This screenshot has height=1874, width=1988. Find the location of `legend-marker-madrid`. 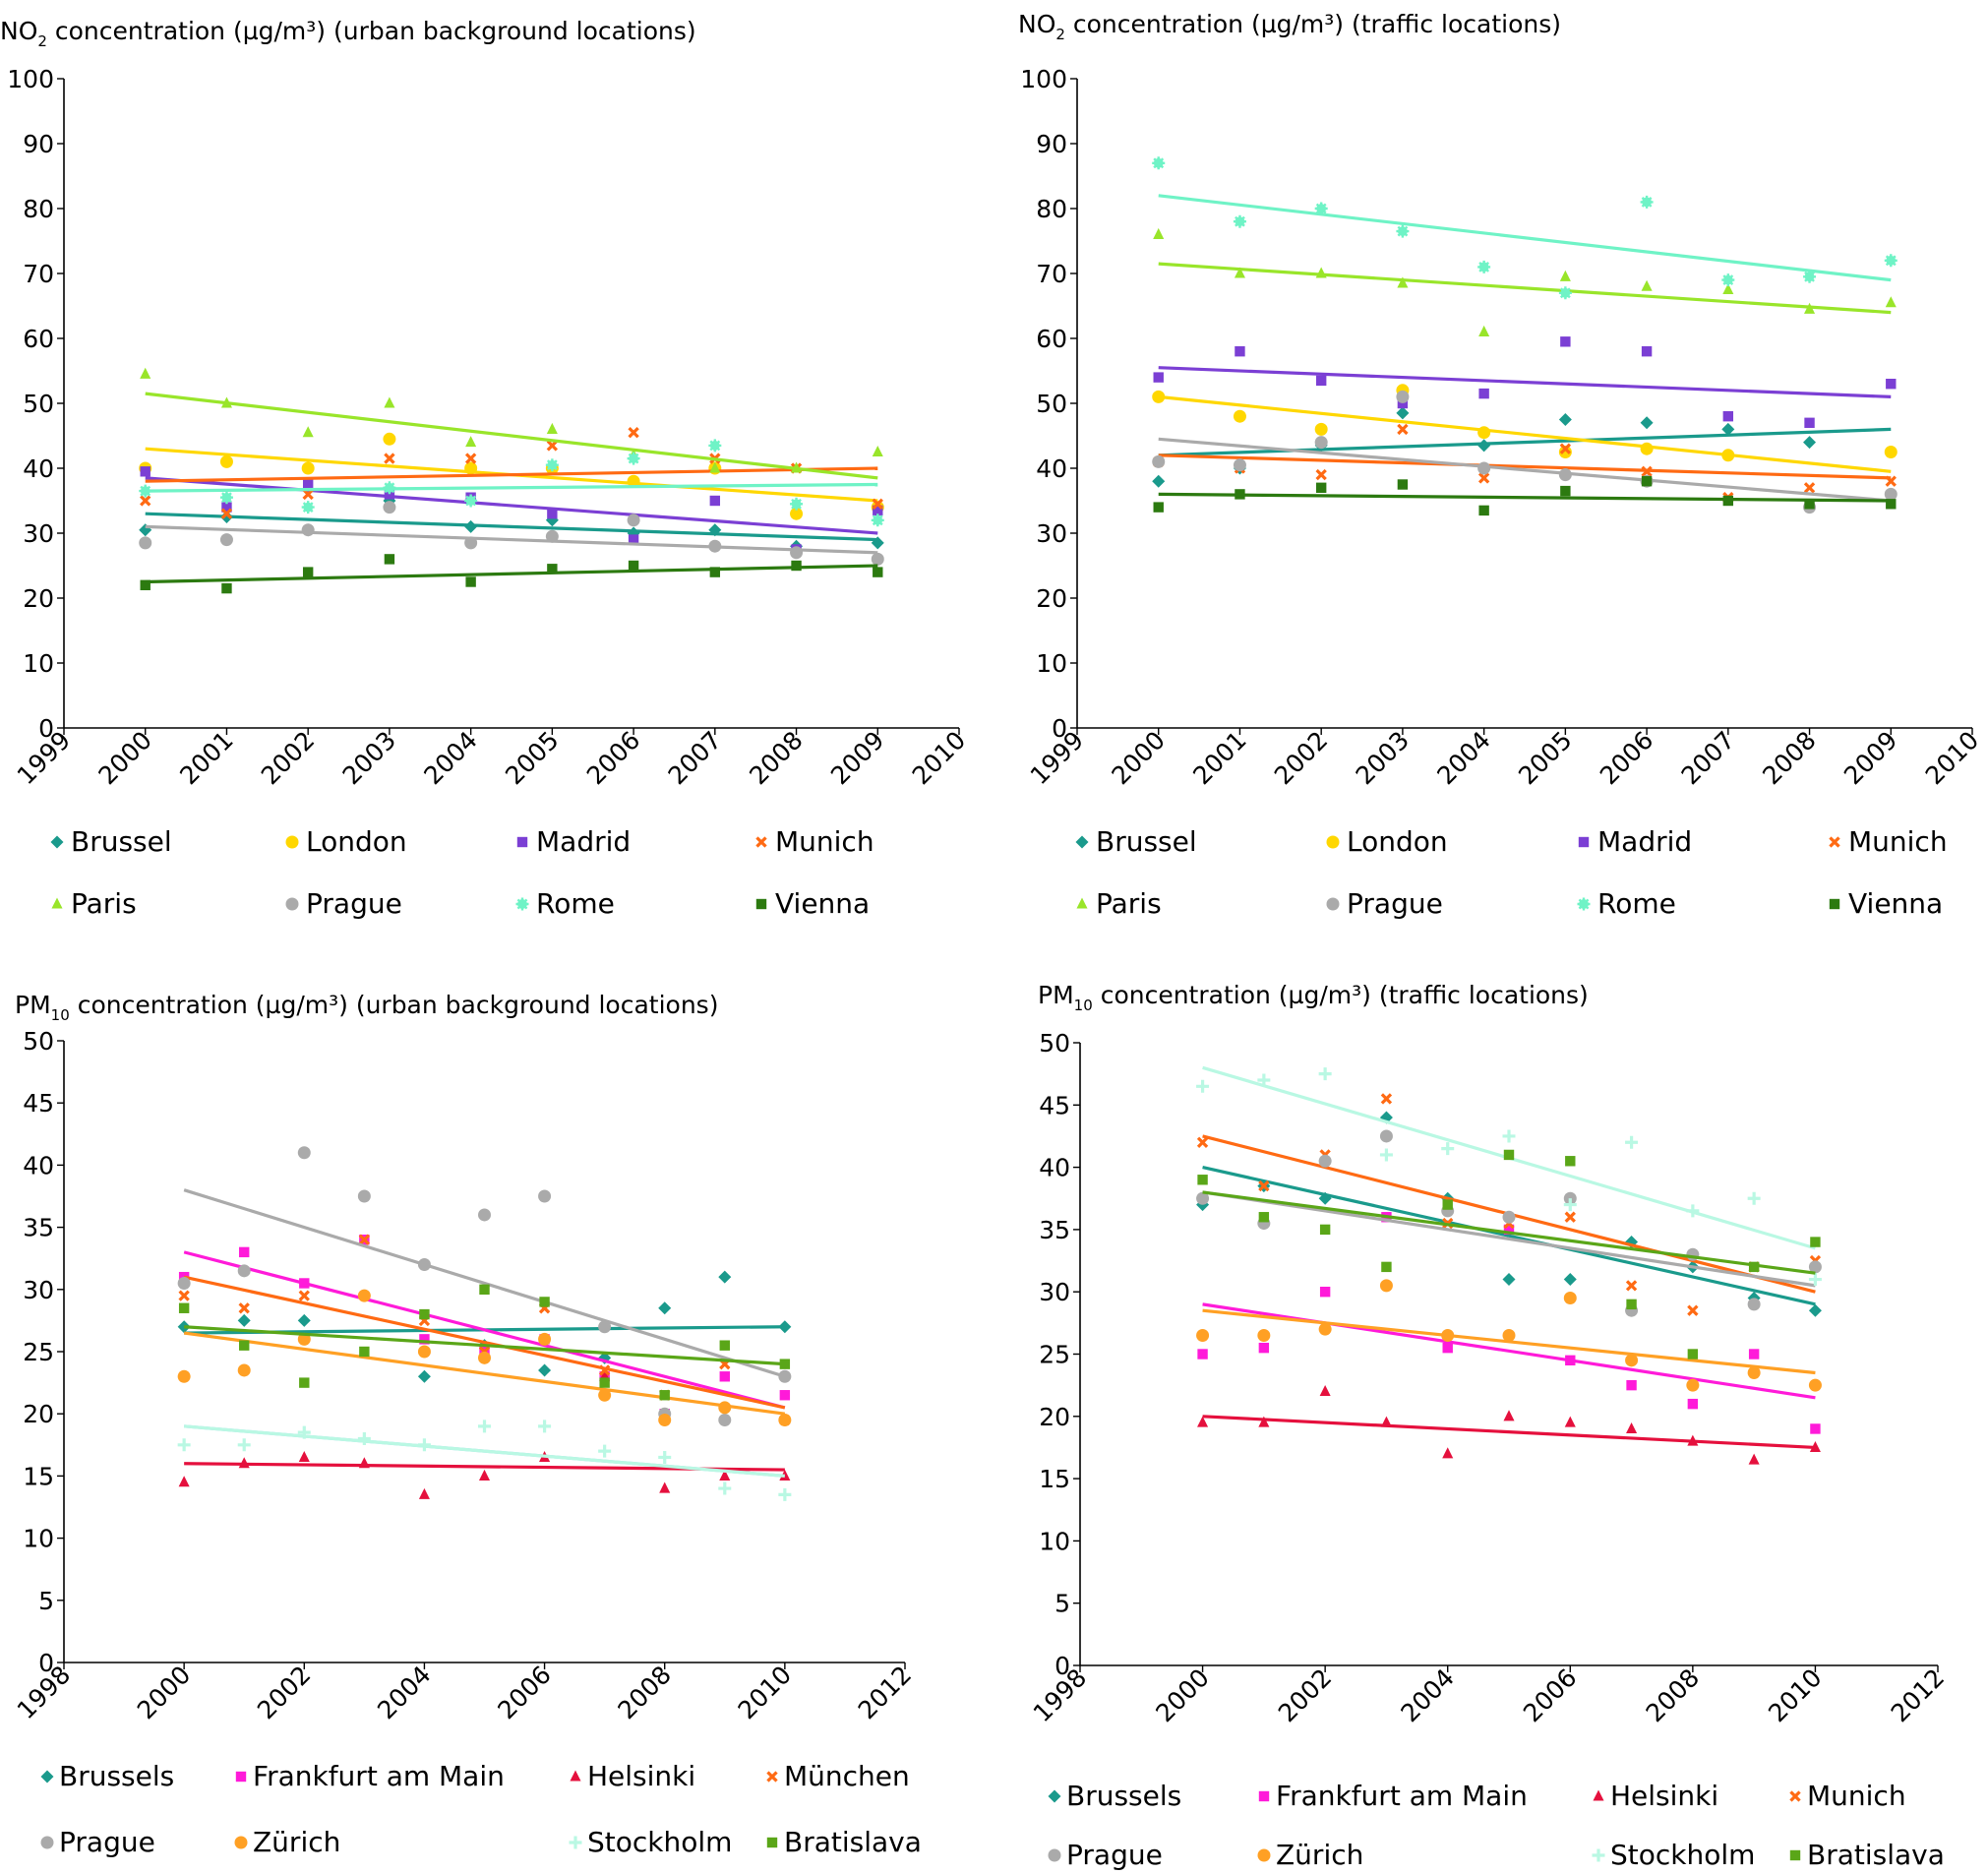

legend-marker-madrid is located at coordinates (1584, 842).